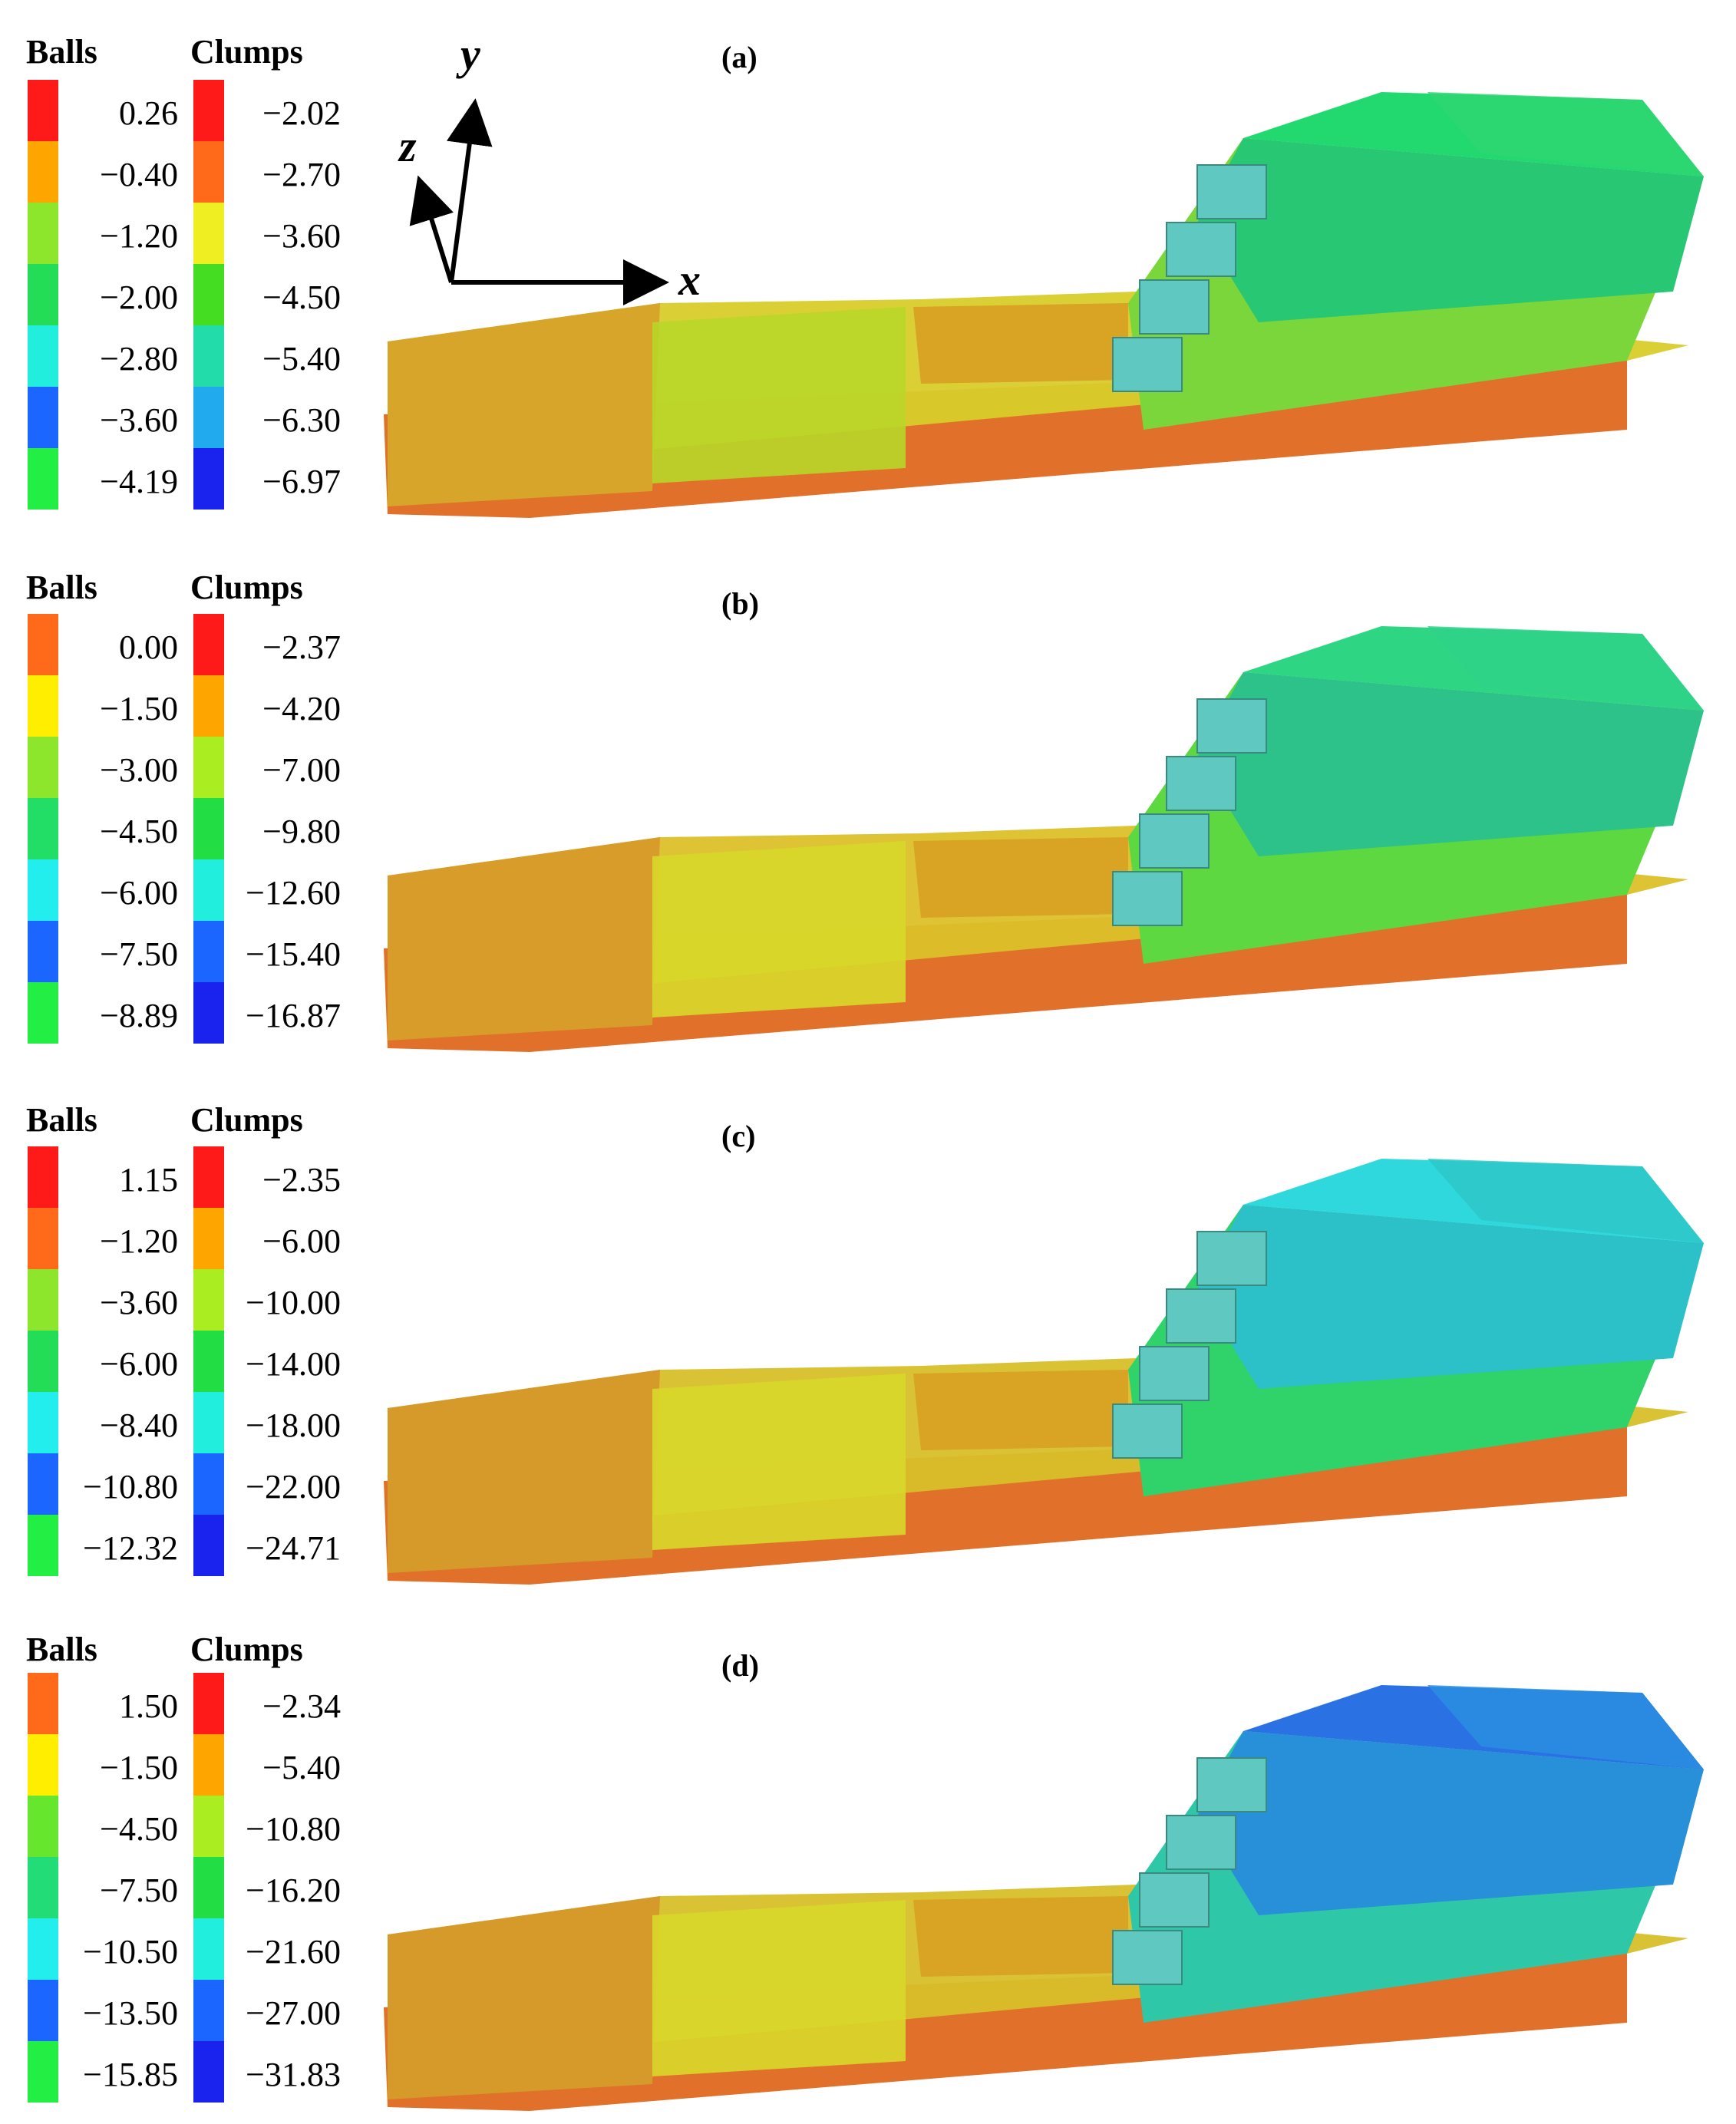  Describe the element at coordinates (302, 482) in the screenshot. I see `clumps-legend-value: −6.97` at that location.